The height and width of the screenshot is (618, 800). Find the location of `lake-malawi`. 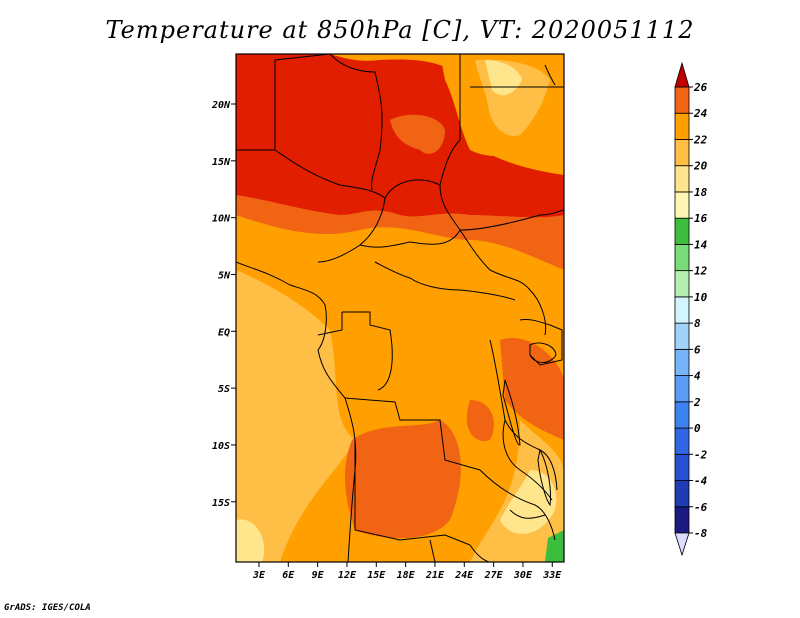

lake-malawi is located at coordinates (544, 477).